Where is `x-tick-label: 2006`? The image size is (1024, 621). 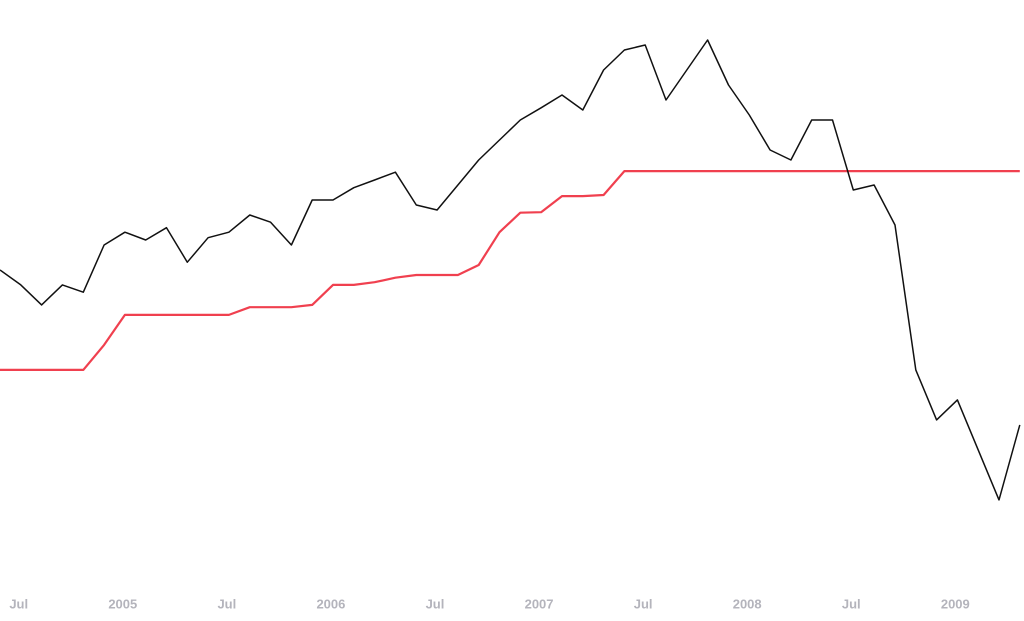
x-tick-label: 2006 is located at coordinates (330, 603).